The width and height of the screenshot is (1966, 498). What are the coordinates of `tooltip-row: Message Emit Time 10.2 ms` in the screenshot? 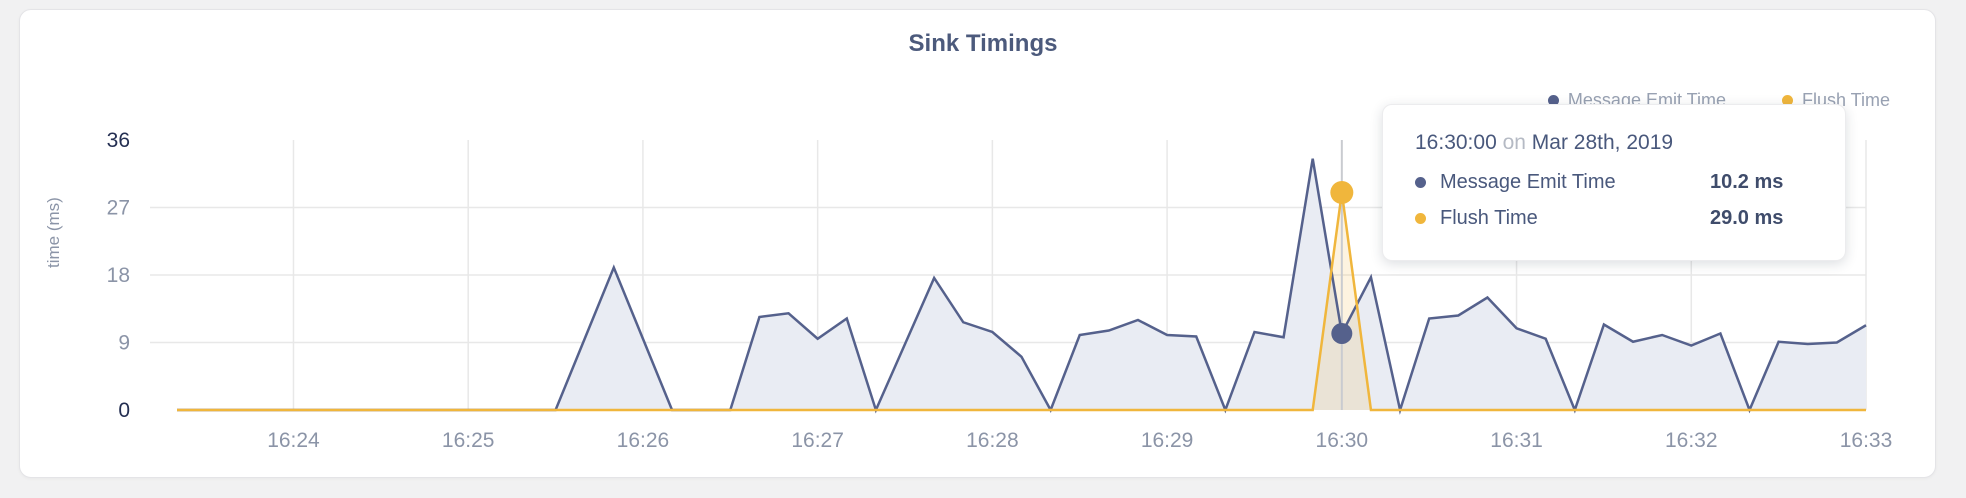 It's located at (1615, 182).